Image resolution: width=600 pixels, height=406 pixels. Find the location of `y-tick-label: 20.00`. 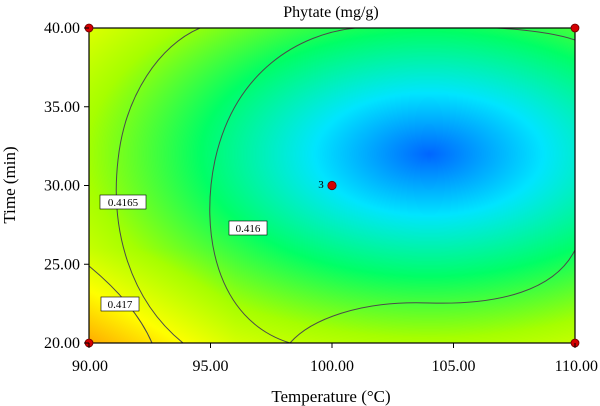

y-tick-label: 20.00 is located at coordinates (62, 343).